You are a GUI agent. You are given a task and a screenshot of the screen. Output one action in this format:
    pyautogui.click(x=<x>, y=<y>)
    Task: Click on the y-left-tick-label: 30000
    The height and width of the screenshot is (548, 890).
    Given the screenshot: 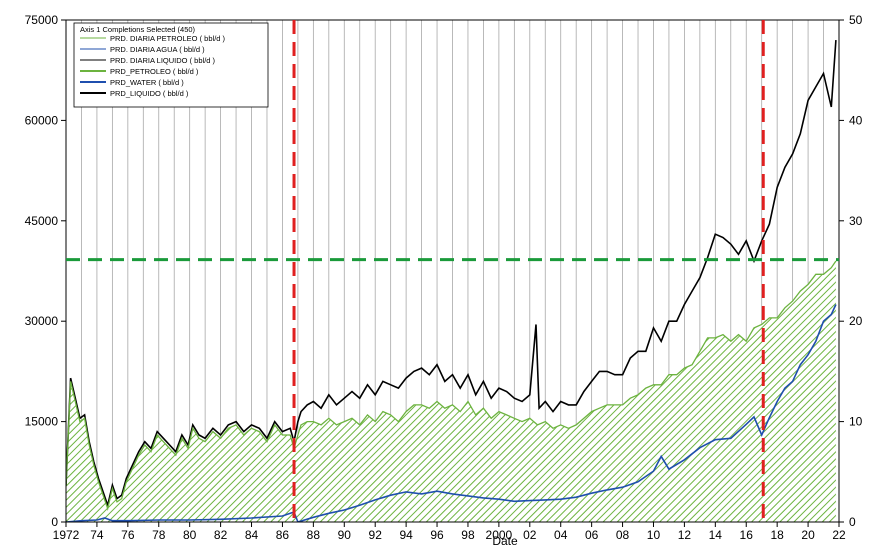 What is the action you would take?
    pyautogui.click(x=42, y=321)
    